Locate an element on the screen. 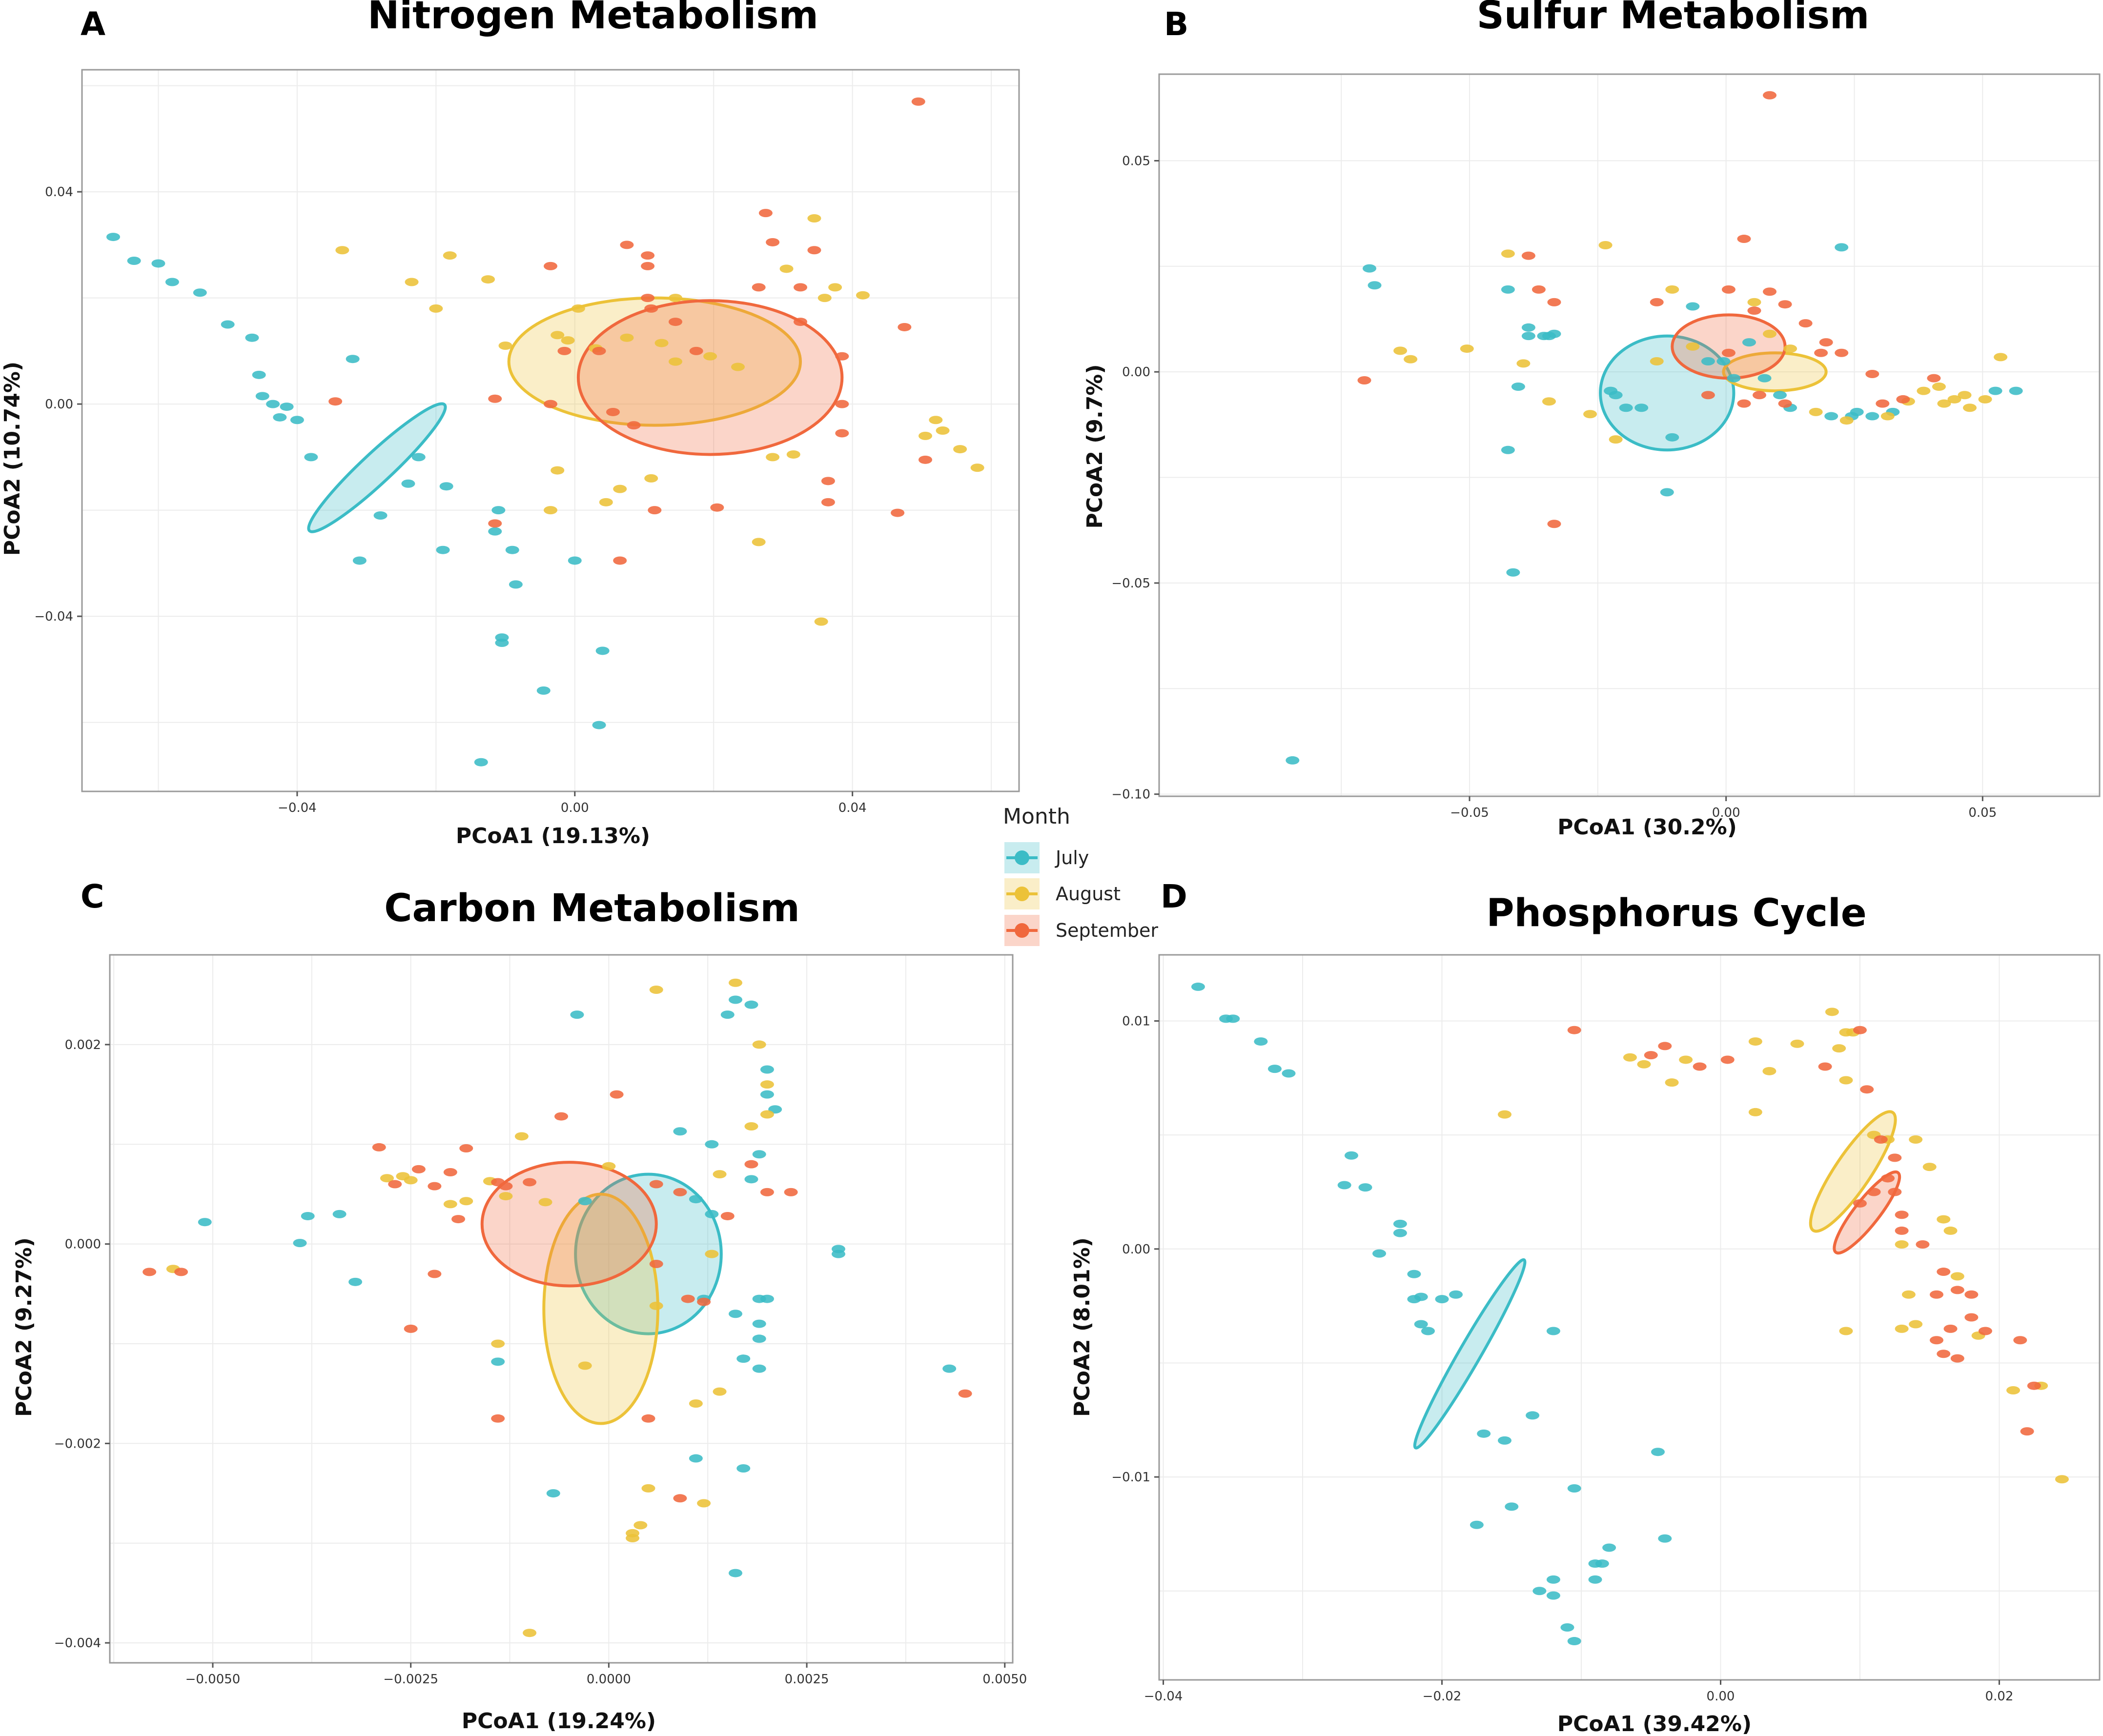 The height and width of the screenshot is (1736, 2103). panel-c-ellipse-september is located at coordinates (569, 1224).